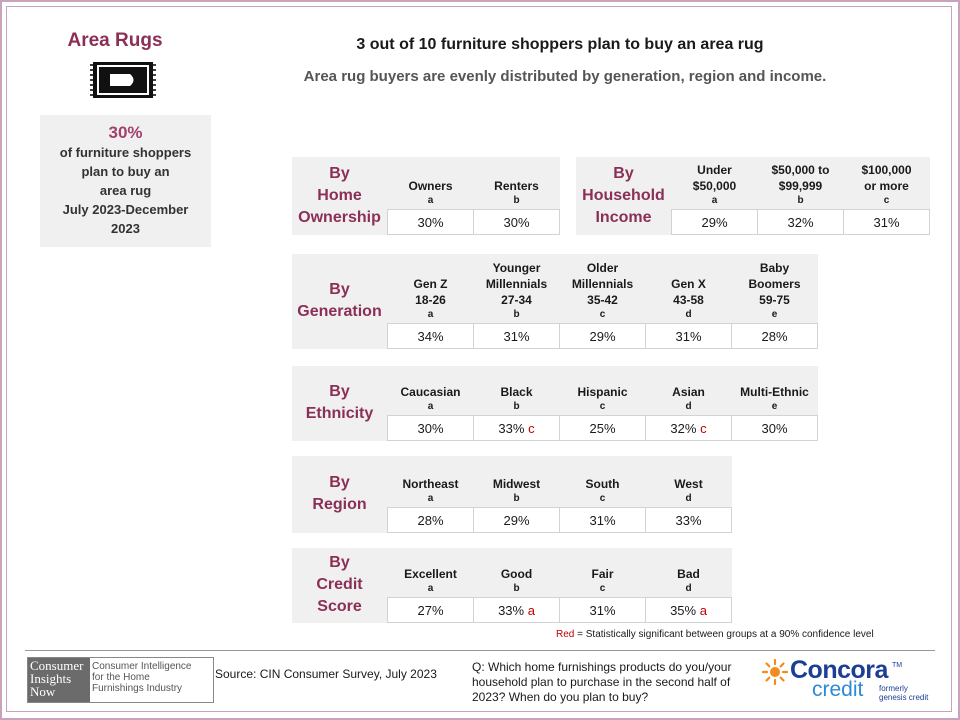 This screenshot has width=960, height=720. I want to click on column-header-line: Under, so click(714, 170).